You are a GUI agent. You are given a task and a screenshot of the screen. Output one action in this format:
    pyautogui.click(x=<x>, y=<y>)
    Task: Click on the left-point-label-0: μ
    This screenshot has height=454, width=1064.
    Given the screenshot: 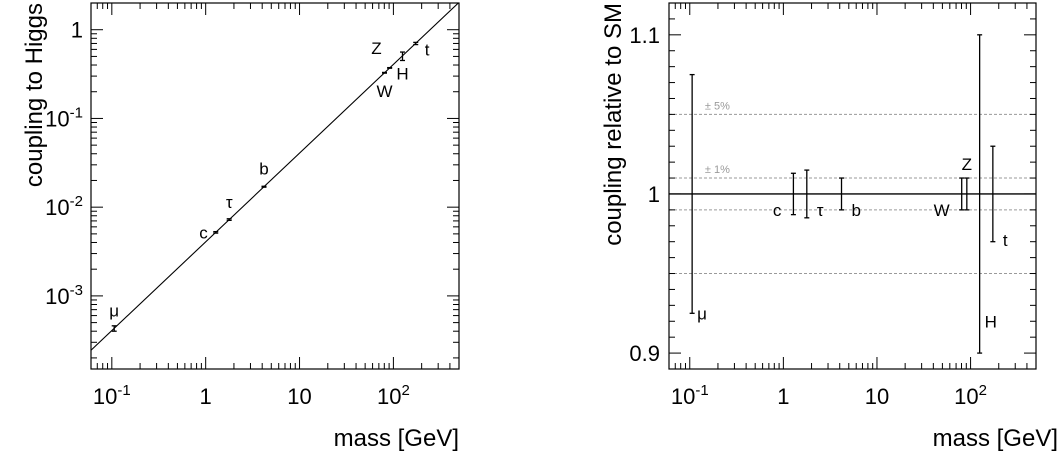 What is the action you would take?
    pyautogui.click(x=114, y=310)
    